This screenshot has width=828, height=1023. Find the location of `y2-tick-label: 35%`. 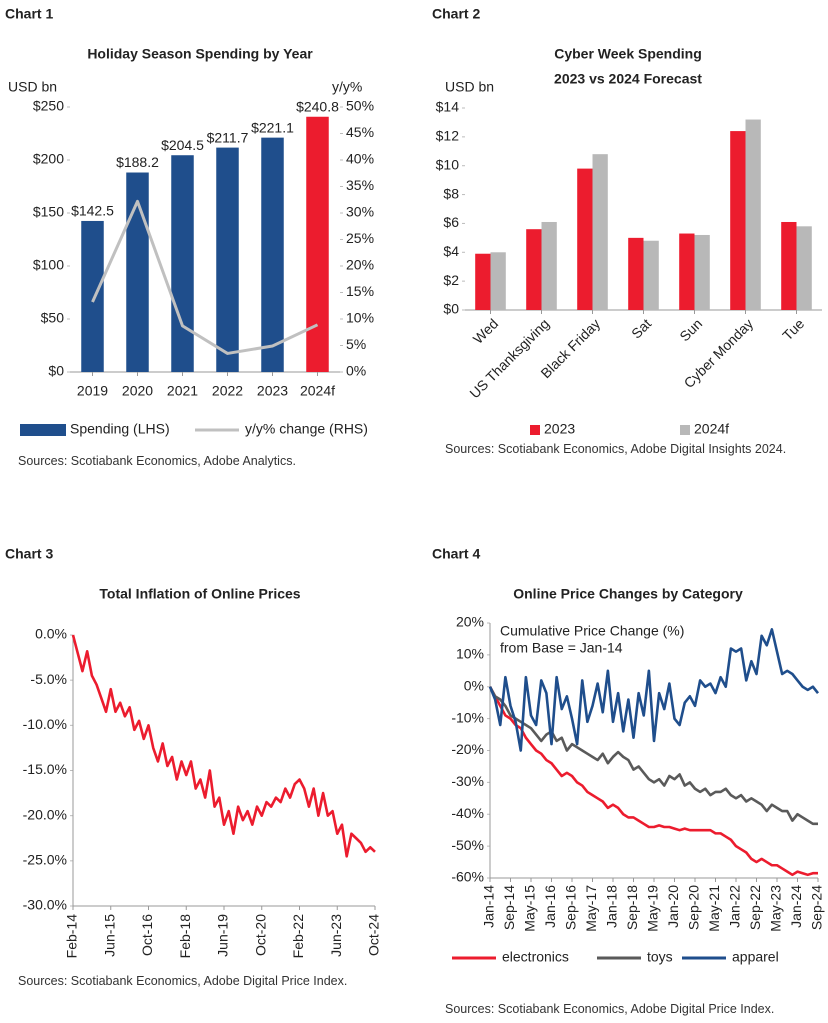

y2-tick-label: 35% is located at coordinates (360, 185).